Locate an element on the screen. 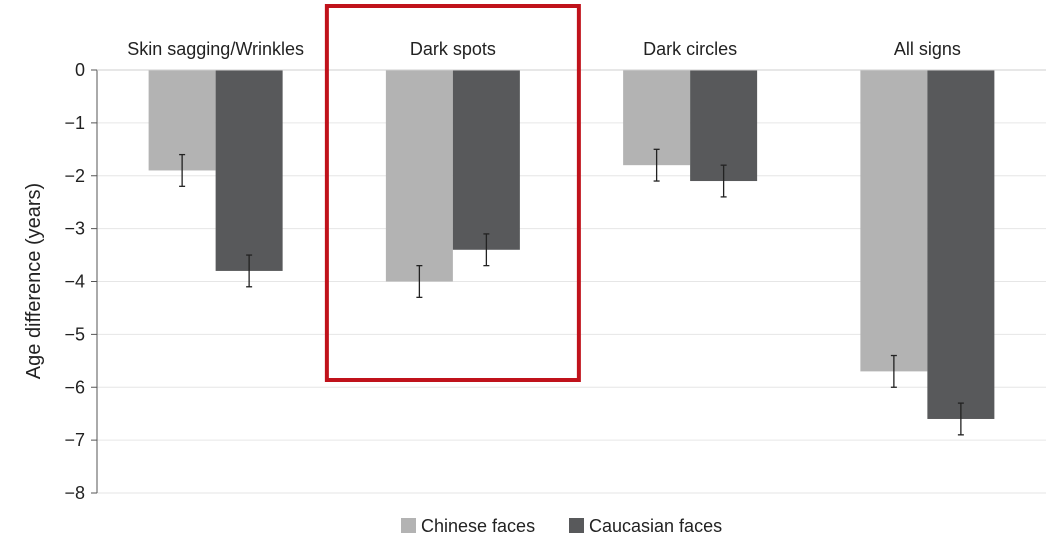  y-tick-label: −2 is located at coordinates (74, 176).